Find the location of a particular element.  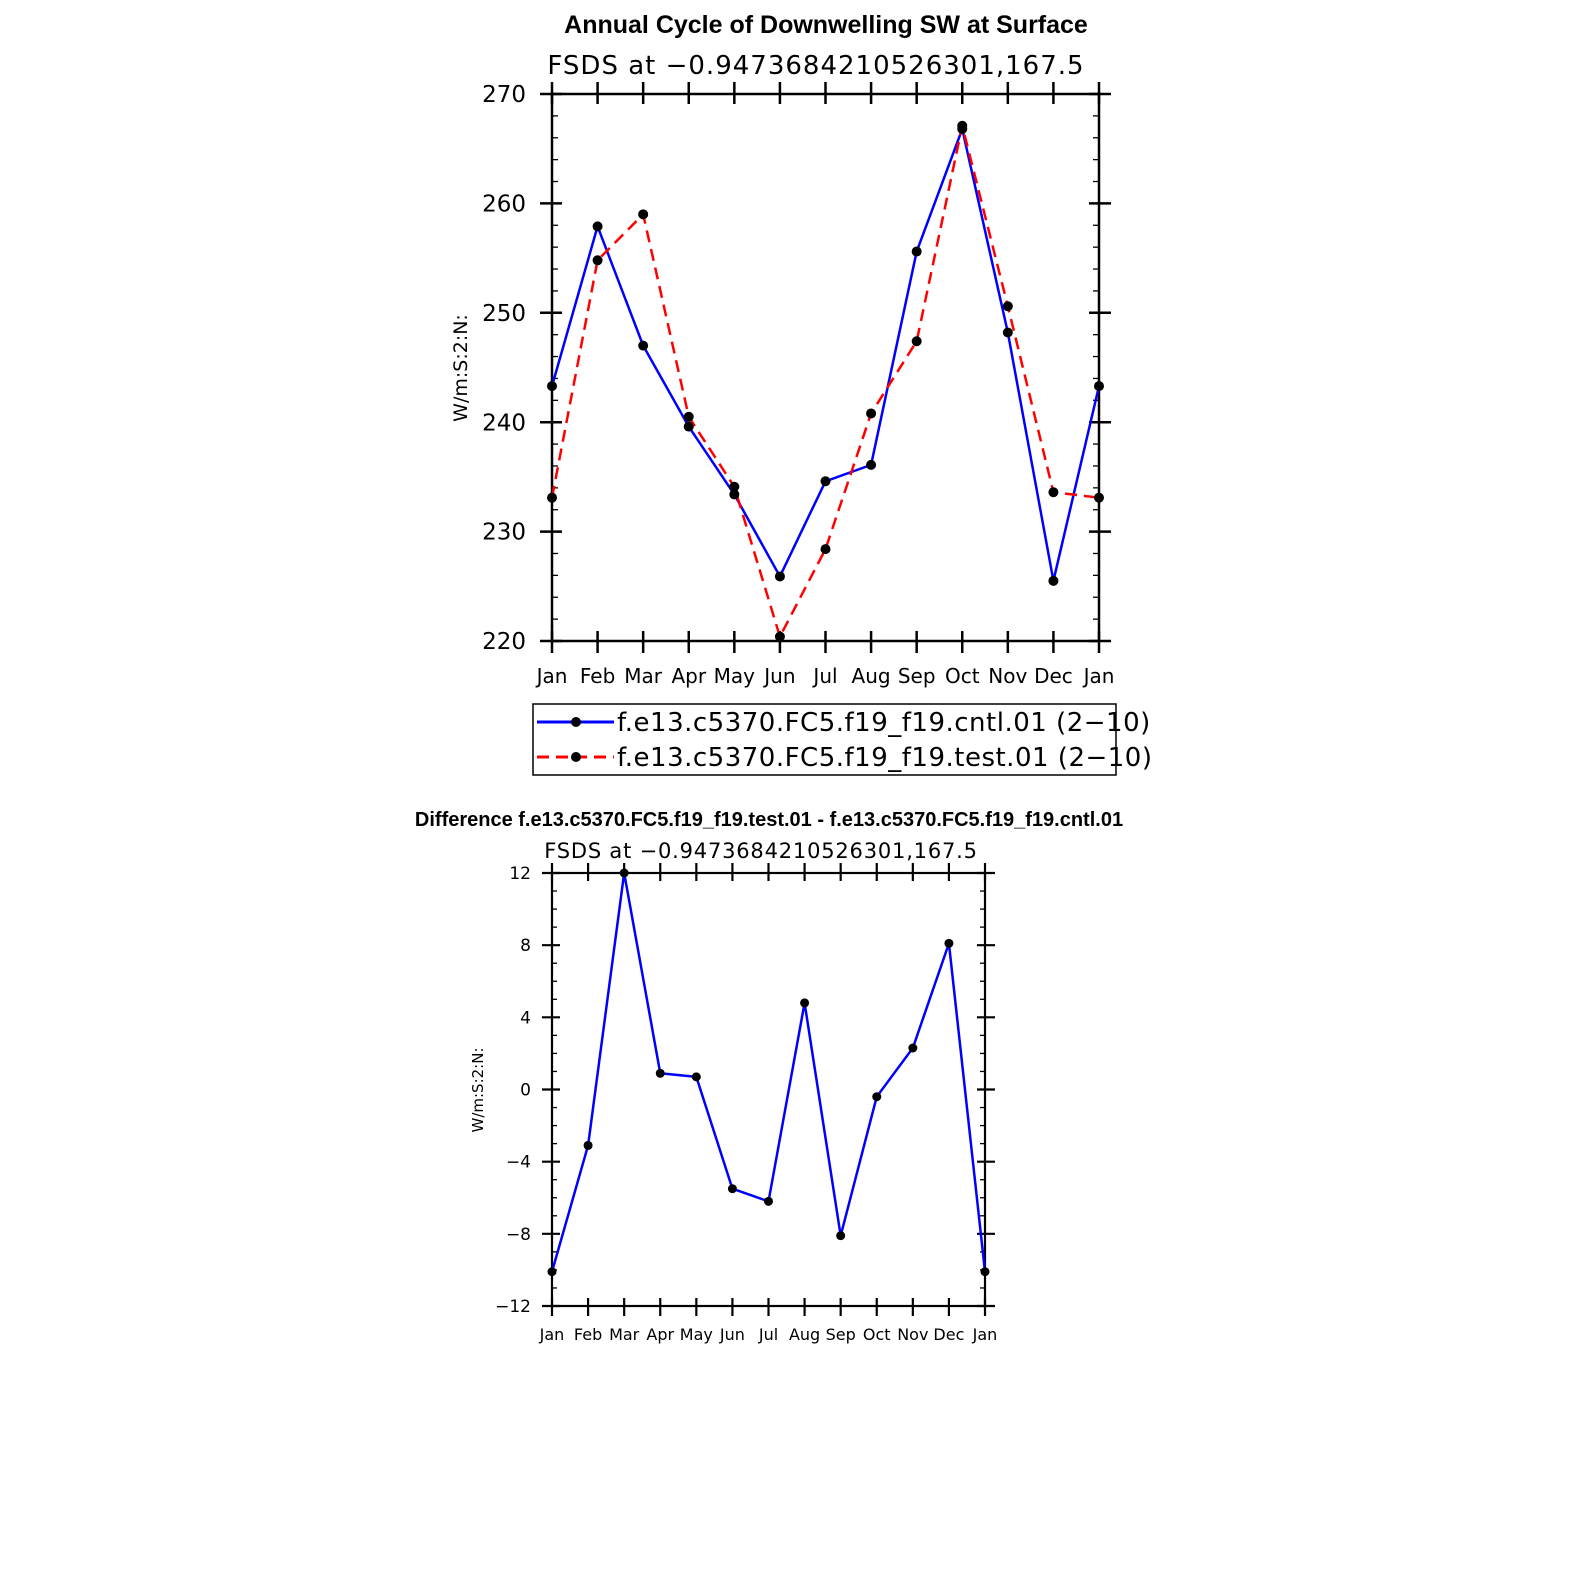

chart1-xtick-label: Apr is located at coordinates (688, 676).